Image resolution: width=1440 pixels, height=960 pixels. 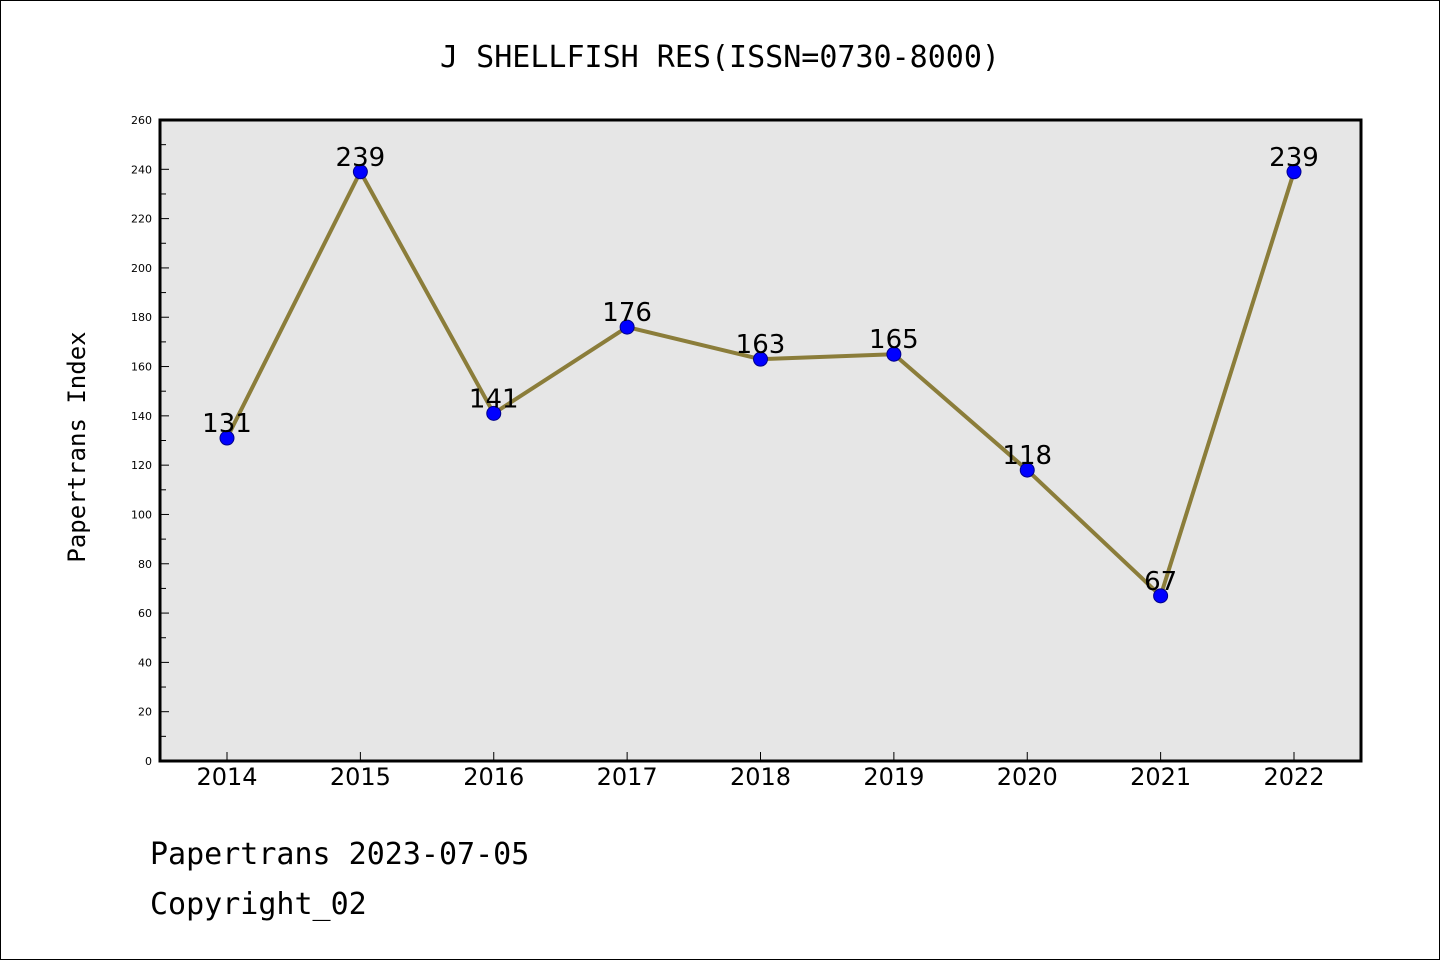 I want to click on data-label: 141, so click(x=494, y=399).